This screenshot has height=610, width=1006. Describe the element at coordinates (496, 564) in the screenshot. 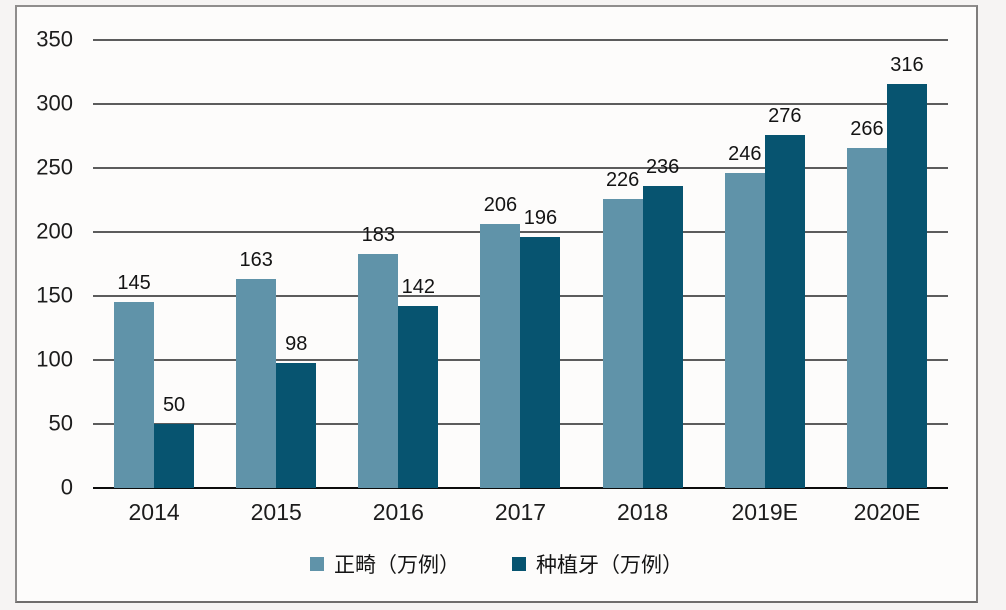

I see `legend: 正畸（万例） 种植牙（万例）` at that location.